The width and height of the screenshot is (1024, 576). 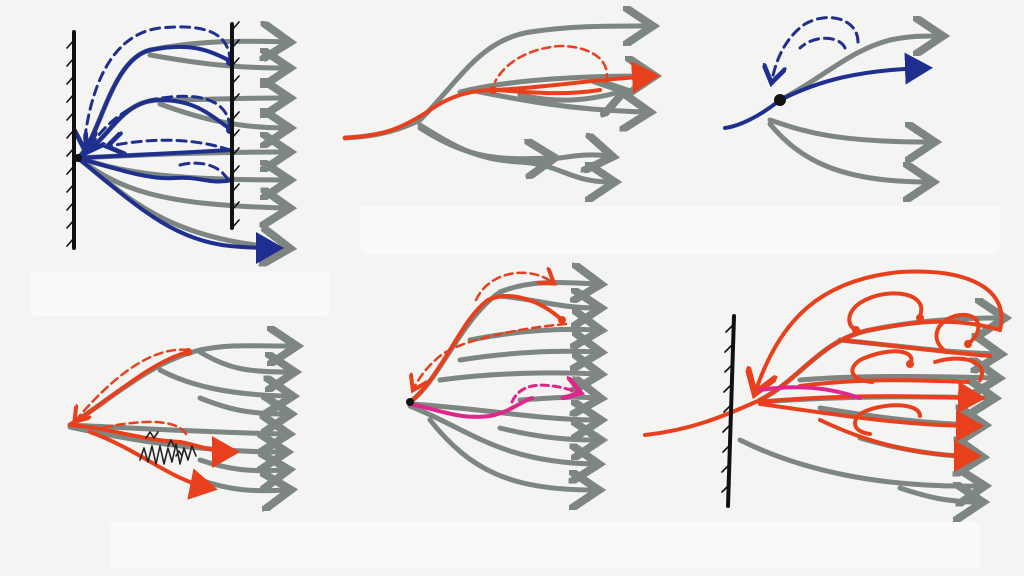 I want to click on panel-top-middle, so click(x=501, y=104).